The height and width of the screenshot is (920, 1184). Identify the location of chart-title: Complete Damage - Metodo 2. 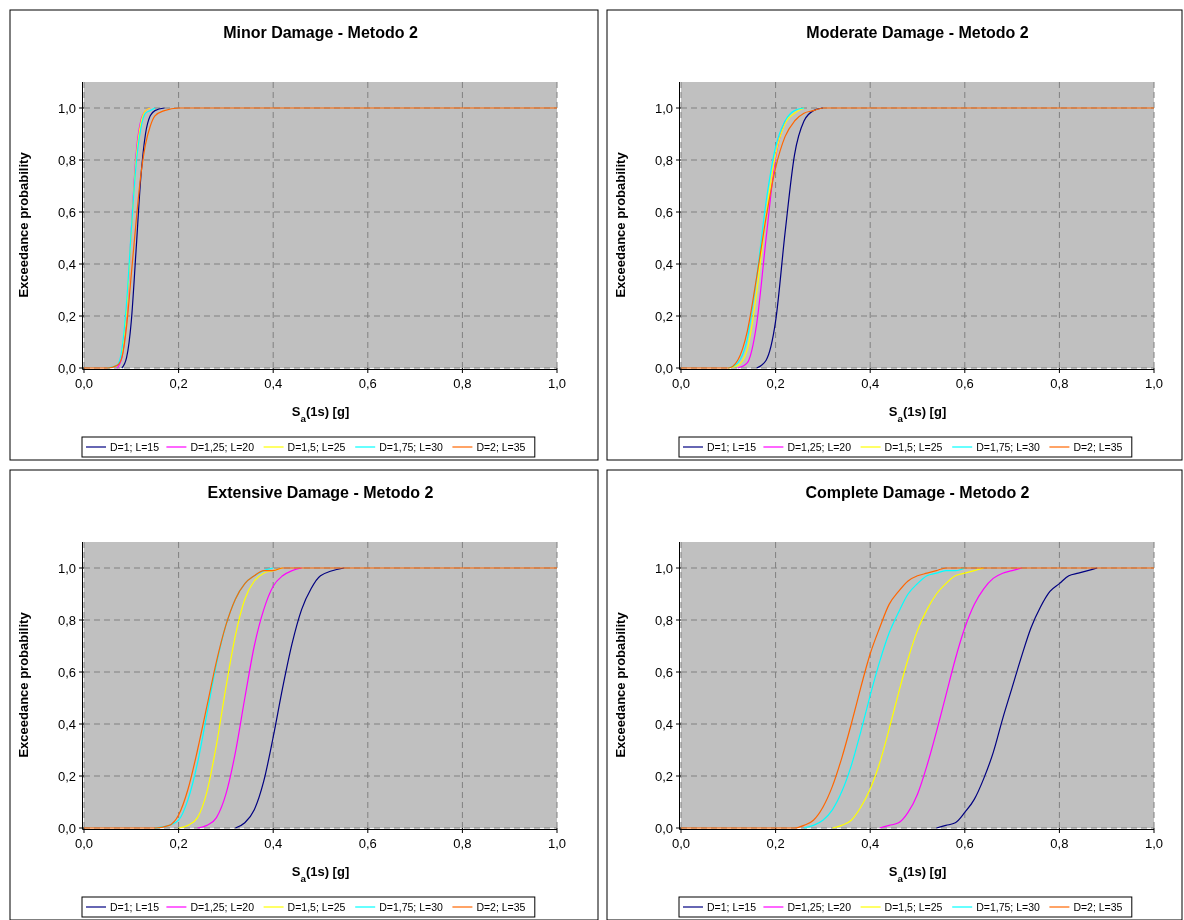
(917, 492).